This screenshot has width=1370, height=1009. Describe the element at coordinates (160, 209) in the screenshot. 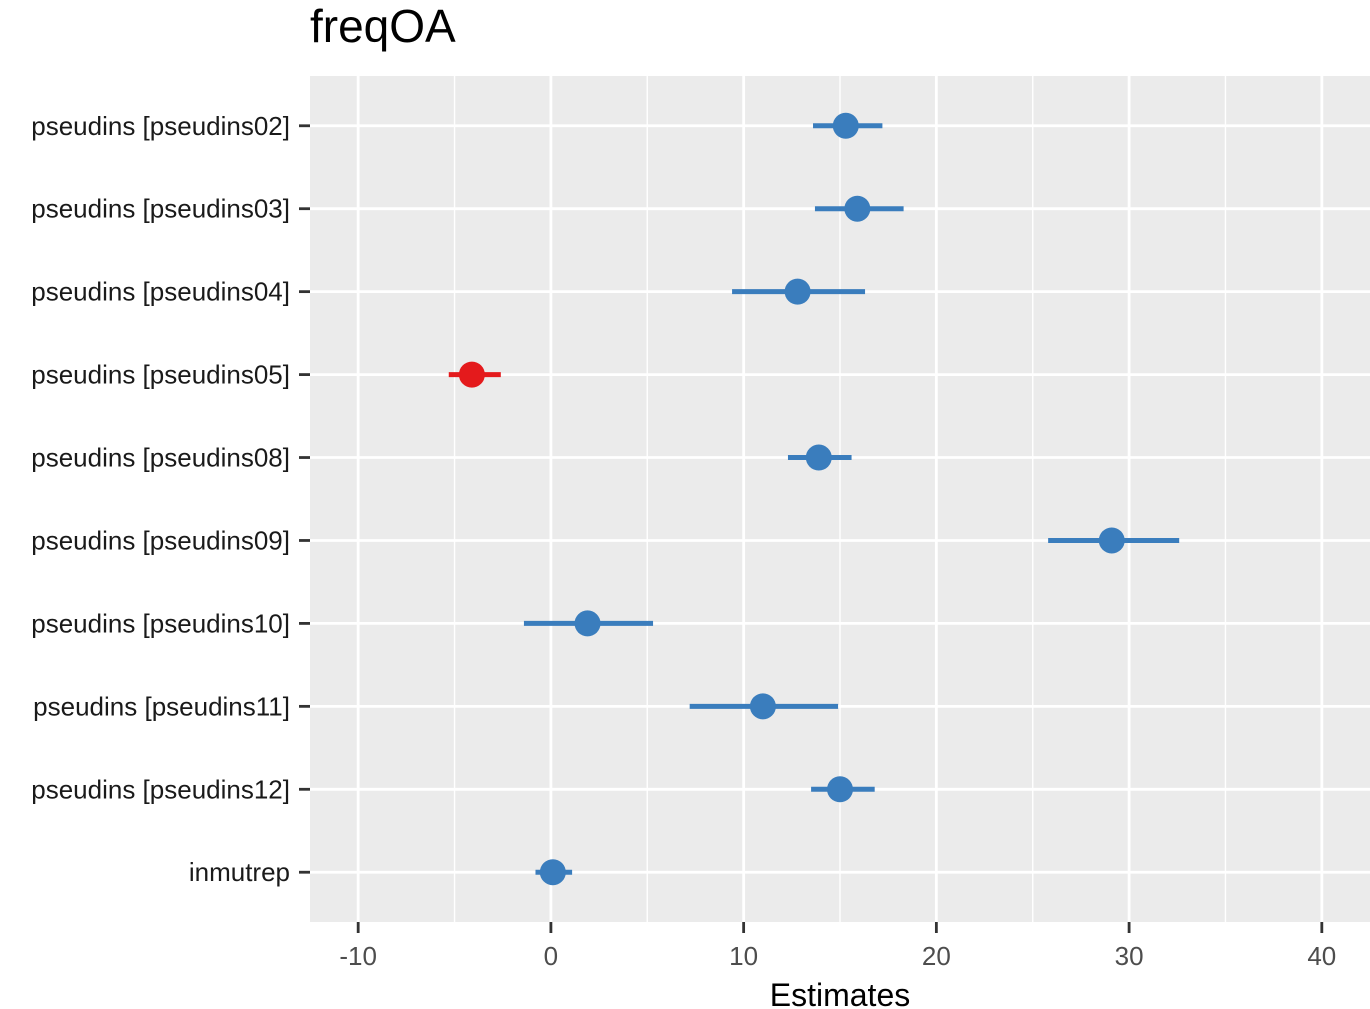

I see `y-tick-label: pseudins [pseudins03]` at that location.